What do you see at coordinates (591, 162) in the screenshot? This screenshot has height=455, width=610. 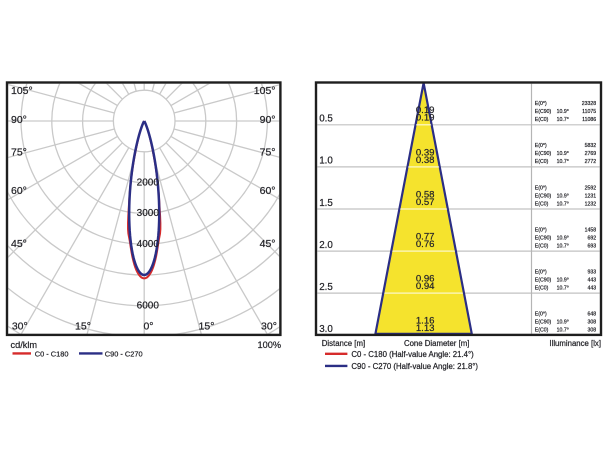 I see `svg-text: 2772` at bounding box center [591, 162].